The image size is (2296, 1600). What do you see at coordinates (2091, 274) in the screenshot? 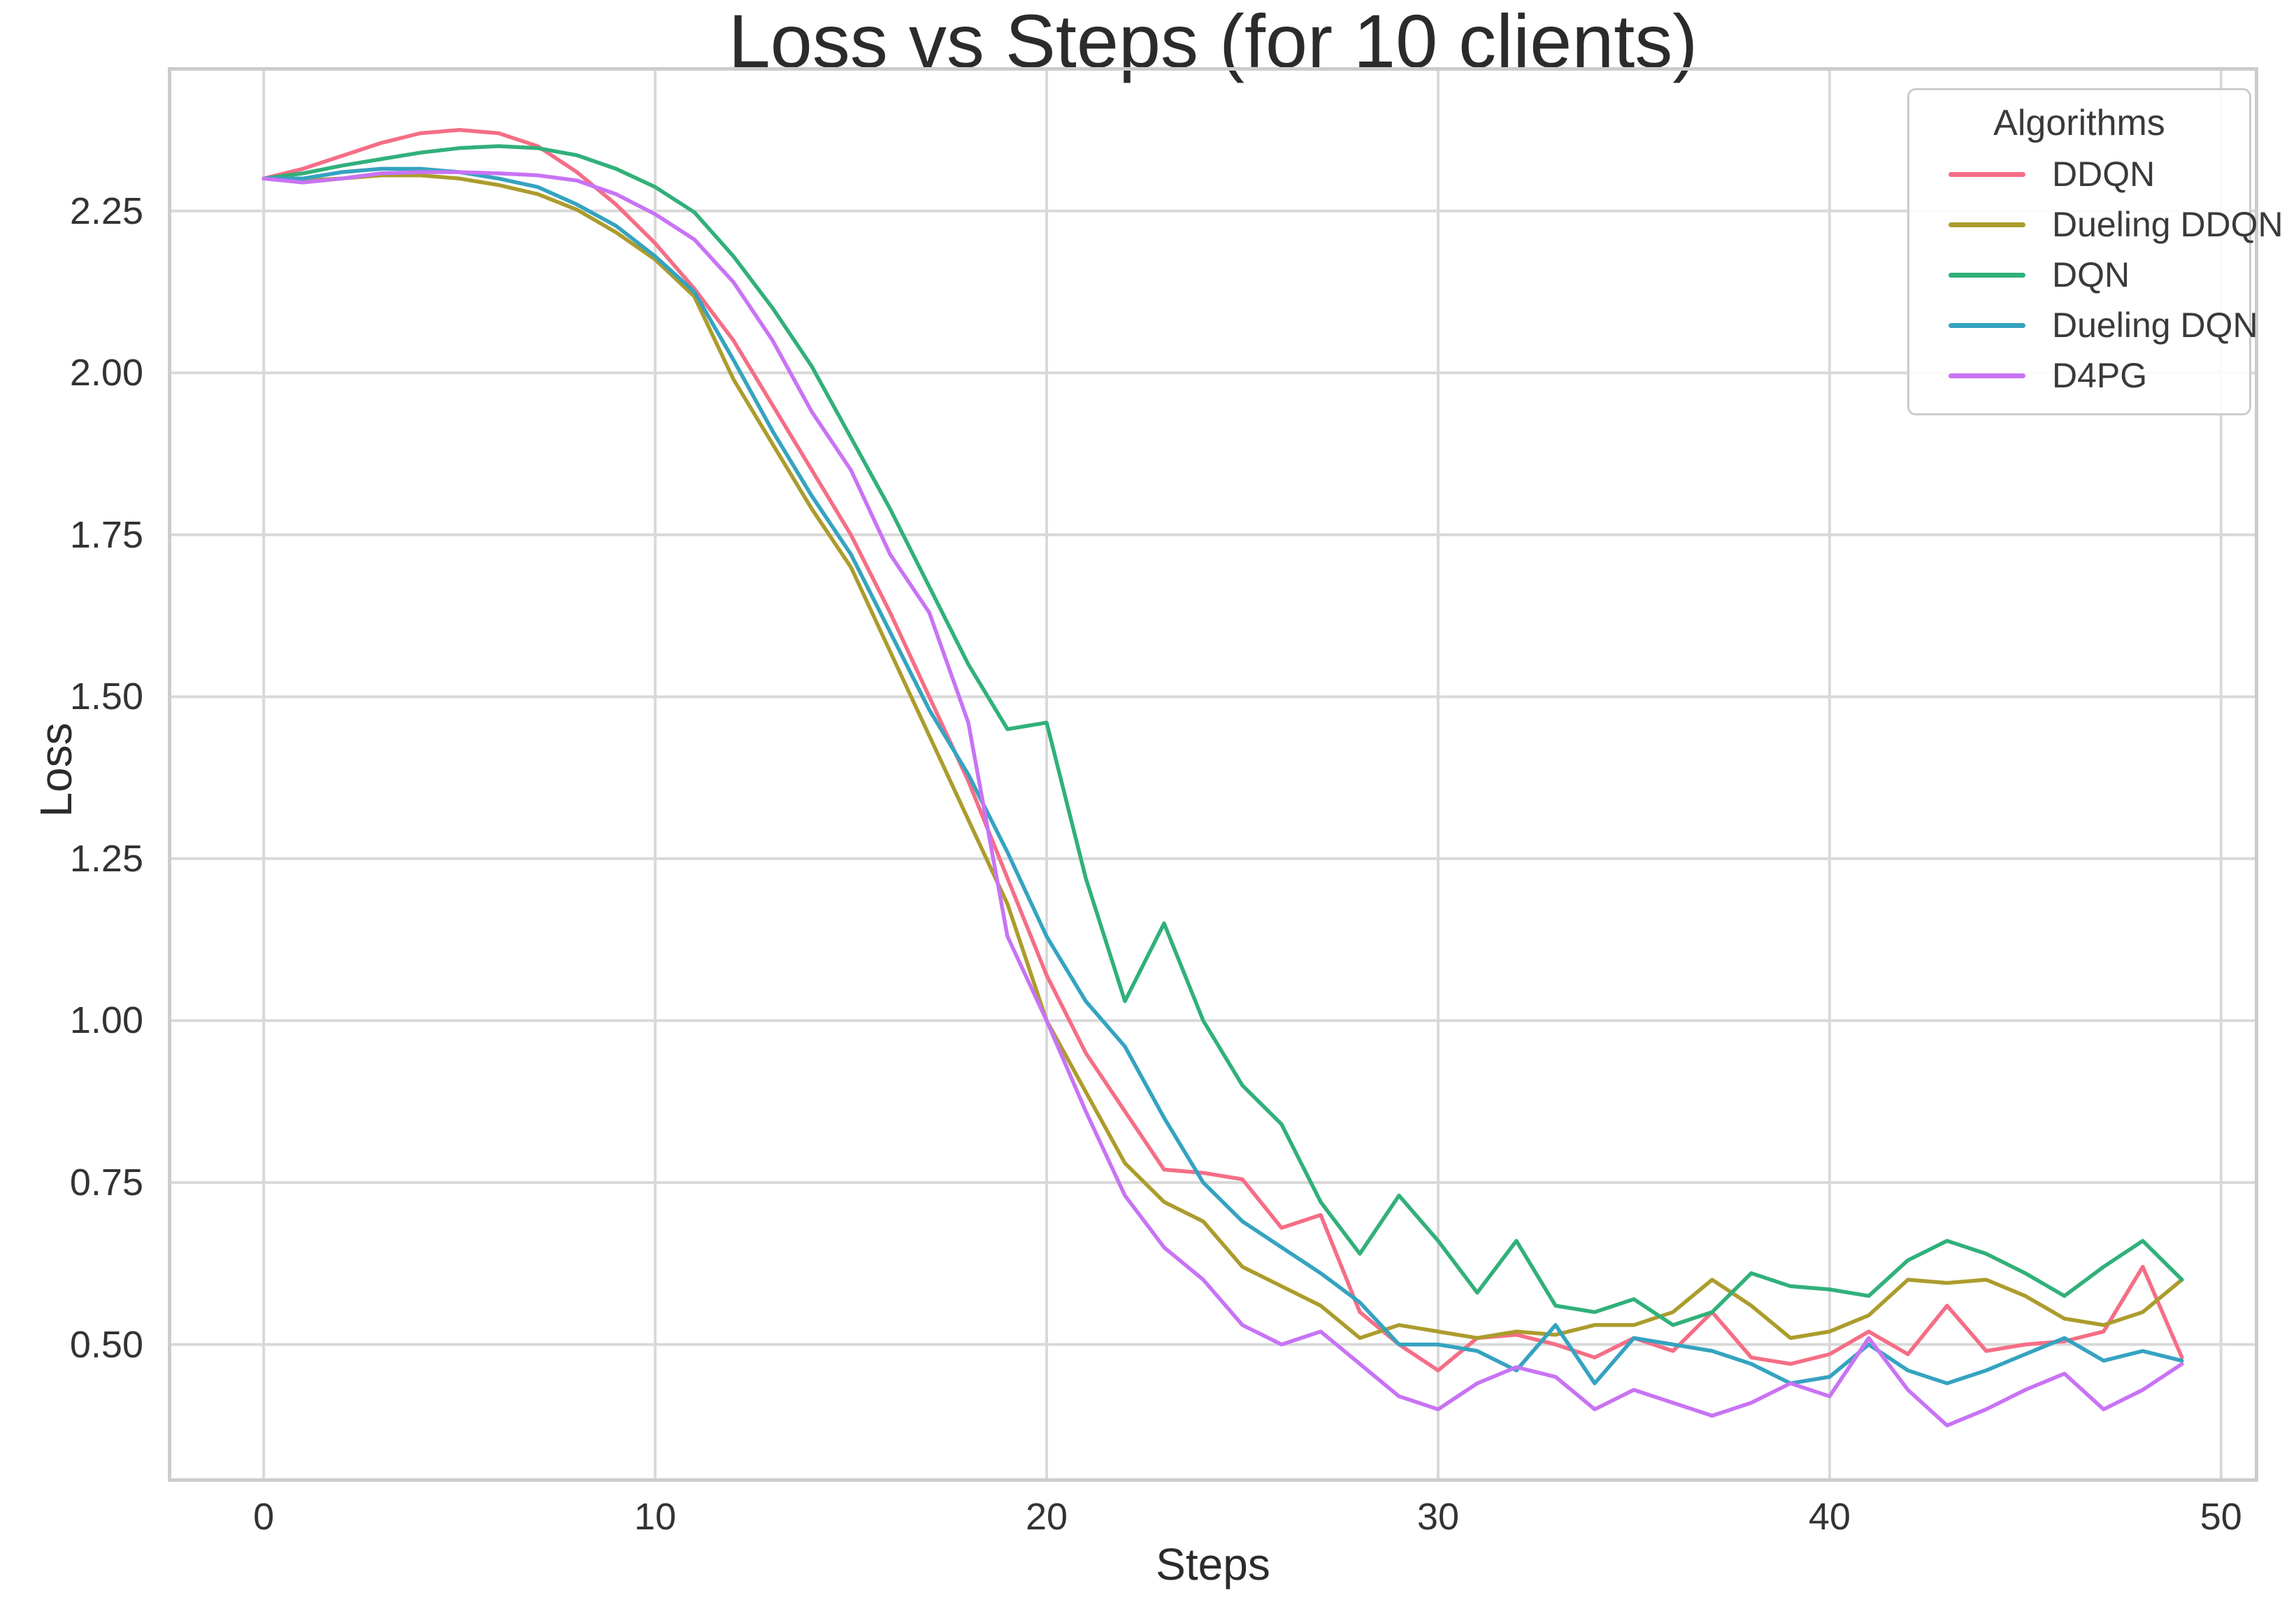
I see `legend-label-dqn: DQN` at bounding box center [2091, 274].